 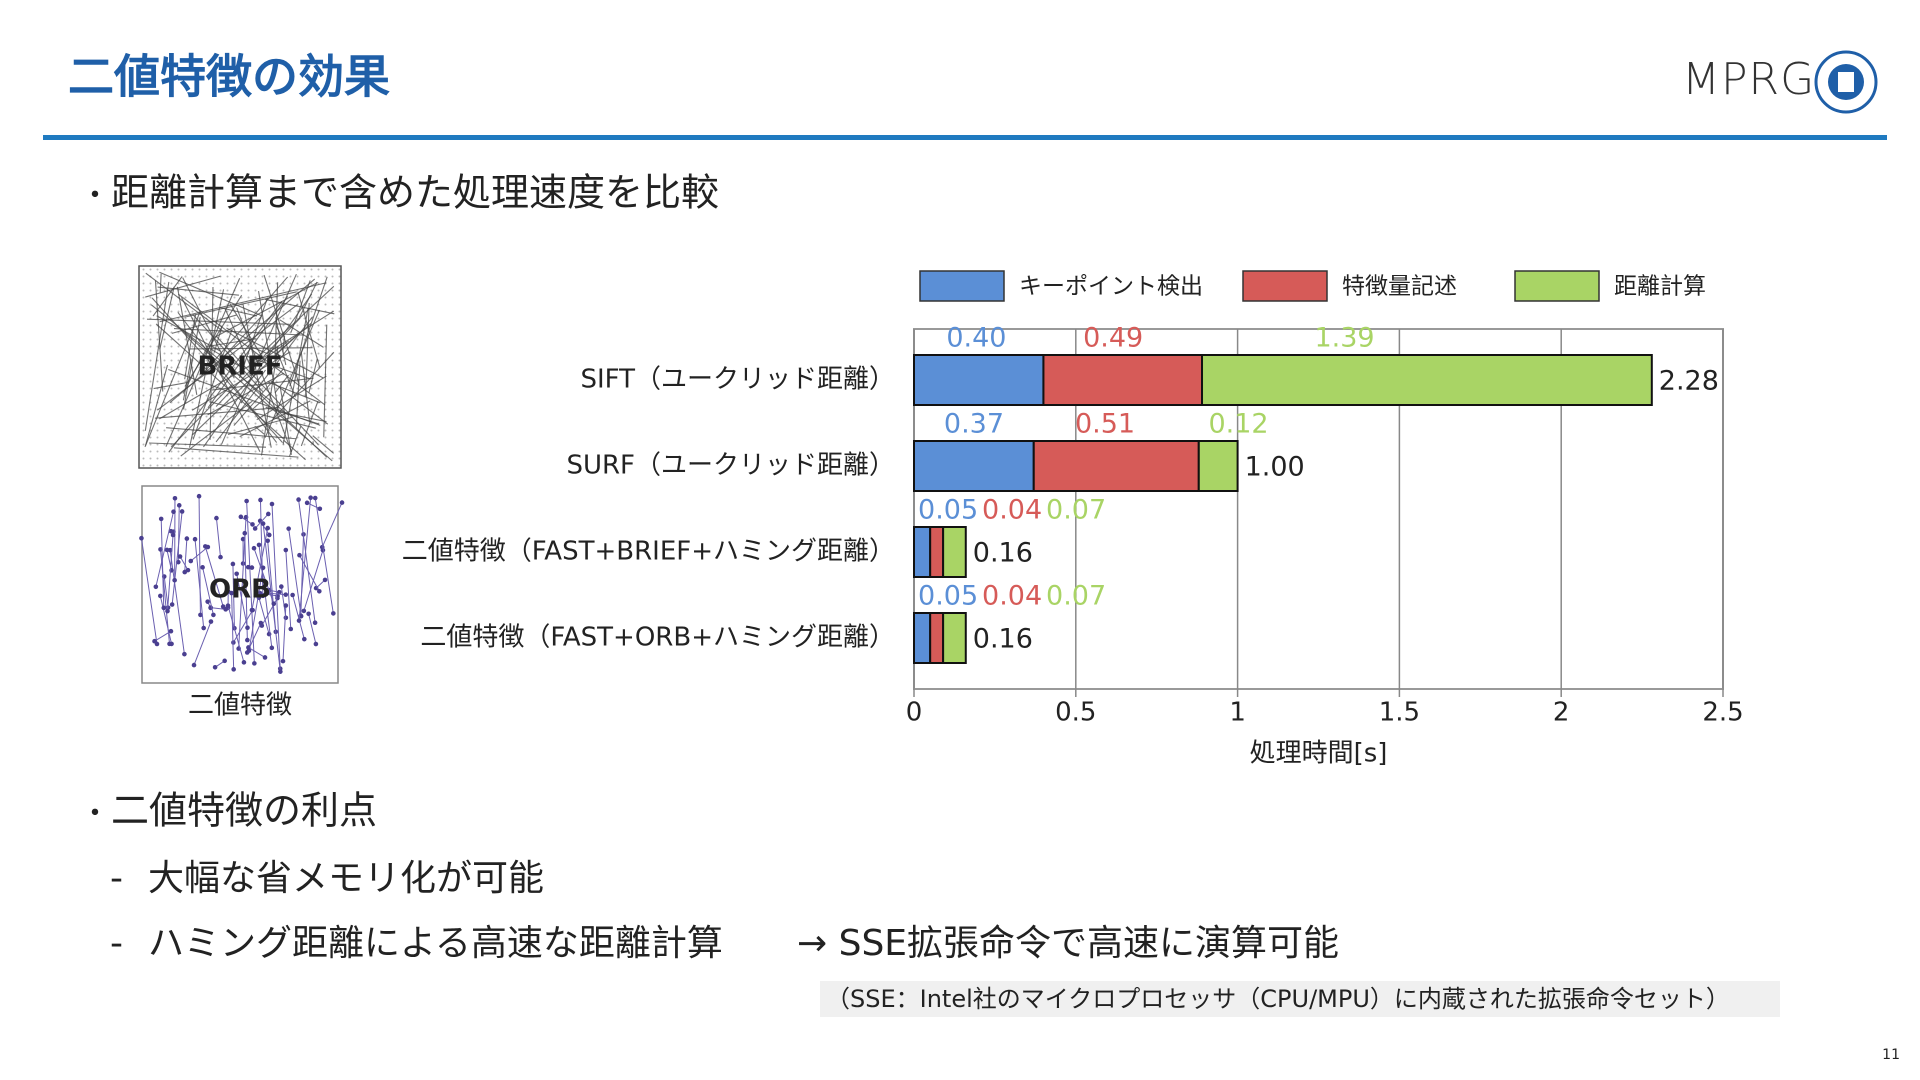 What do you see at coordinates (1076, 510) in the screenshot?
I see `value-label: 0.07` at bounding box center [1076, 510].